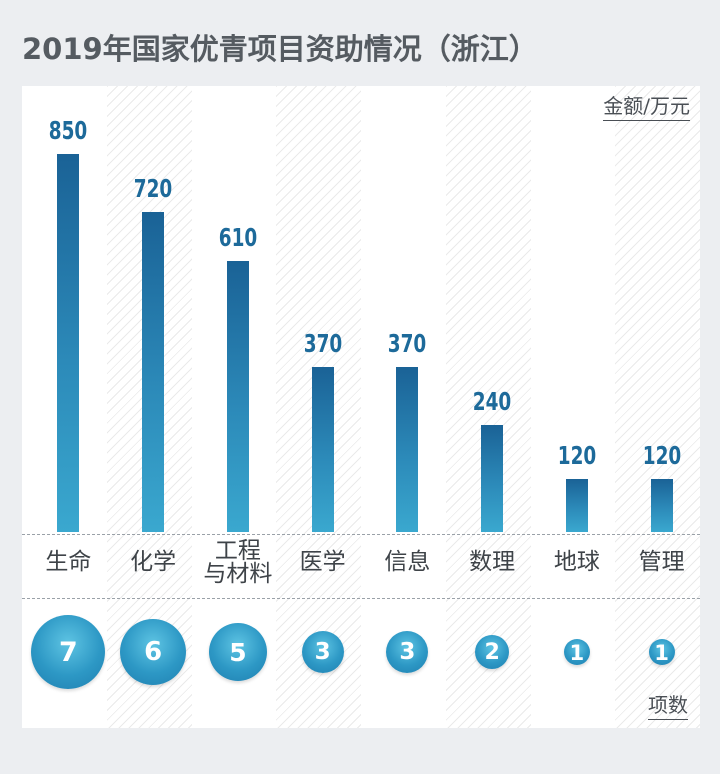 This screenshot has width=720, height=774. I want to click on category-label: 医学, so click(322, 562).